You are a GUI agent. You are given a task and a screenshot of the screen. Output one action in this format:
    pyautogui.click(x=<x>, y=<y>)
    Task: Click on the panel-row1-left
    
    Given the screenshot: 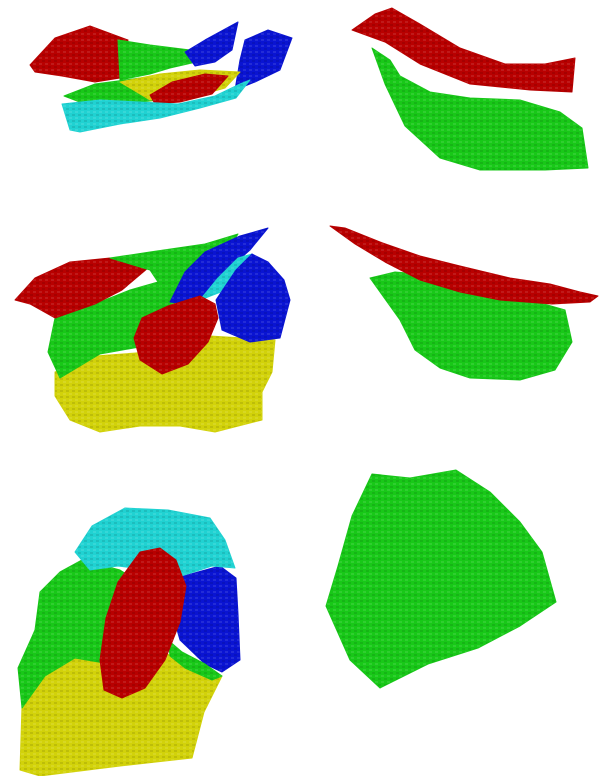 What is the action you would take?
    pyautogui.click(x=161, y=77)
    